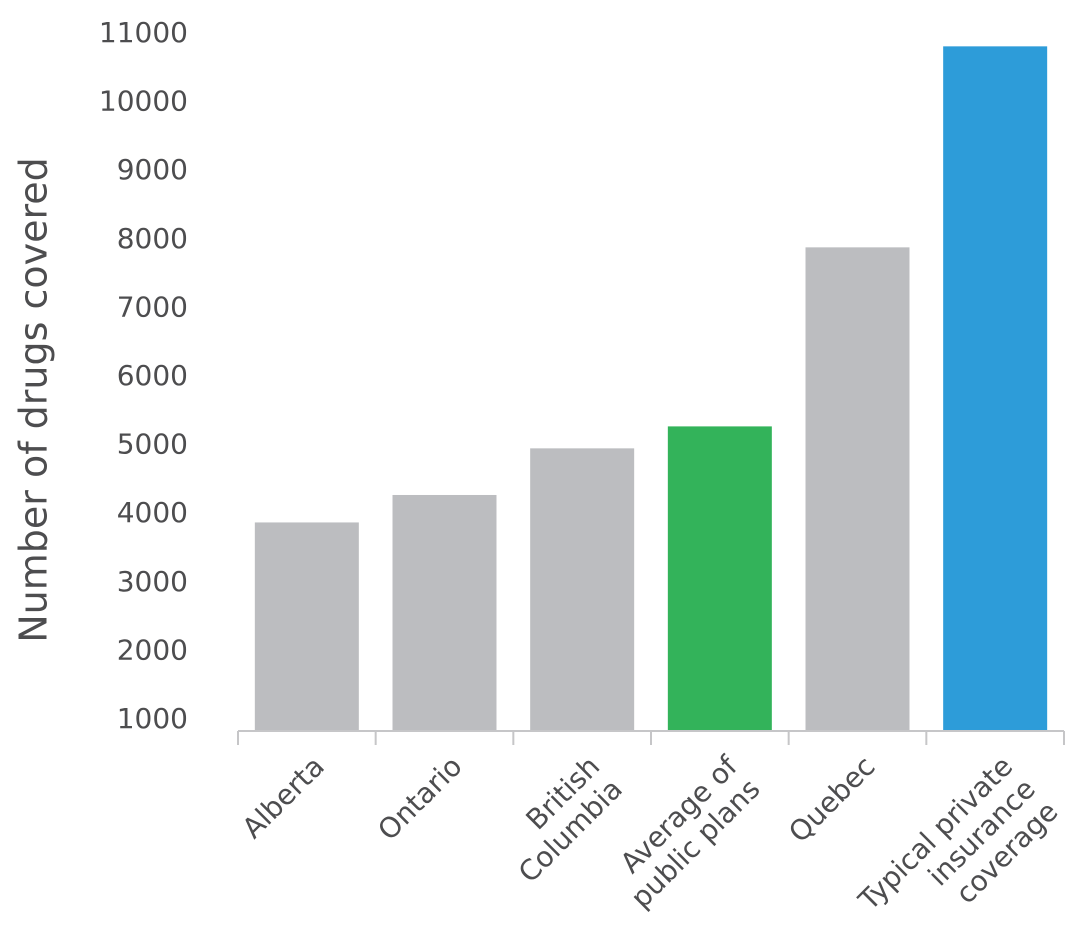 Image resolution: width=1080 pixels, height=952 pixels. What do you see at coordinates (152, 169) in the screenshot?
I see `y-tick-label: 9000` at bounding box center [152, 169].